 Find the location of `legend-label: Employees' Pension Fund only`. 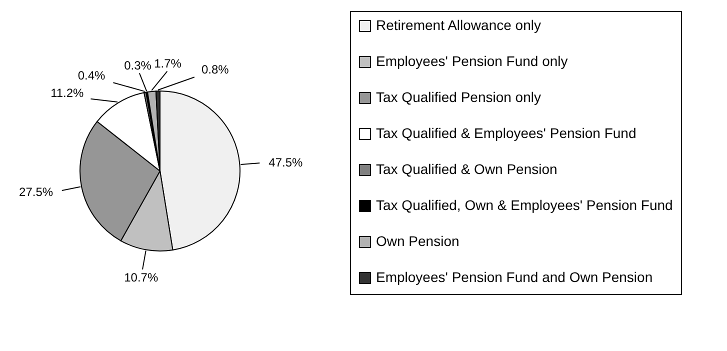

legend-label: Employees' Pension Fund only is located at coordinates (472, 61).